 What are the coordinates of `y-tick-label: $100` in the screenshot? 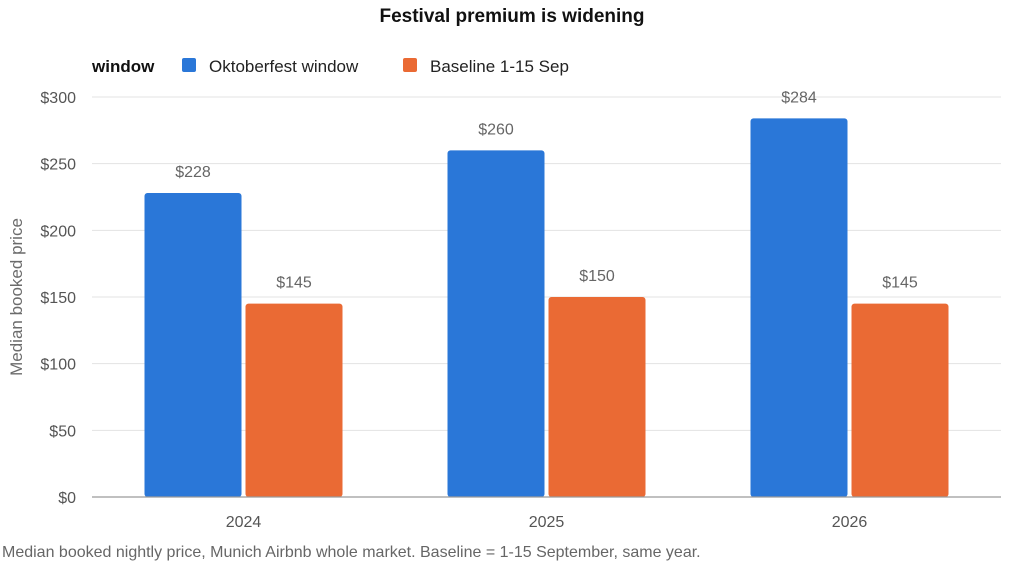 It's located at (58, 365).